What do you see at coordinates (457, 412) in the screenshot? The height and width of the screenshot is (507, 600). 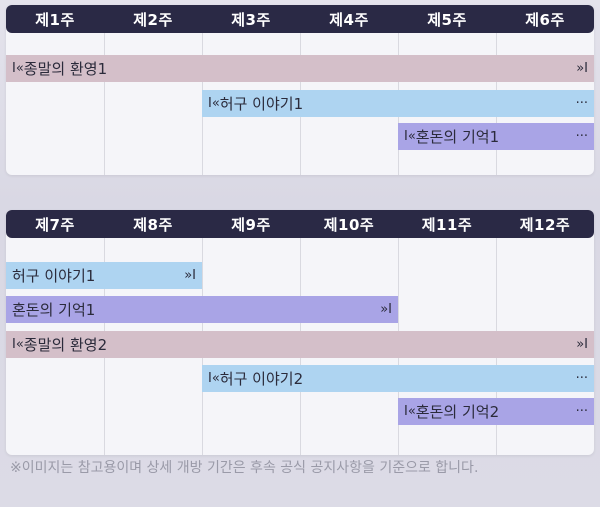 I see `event-label: 혼돈의 기억2` at bounding box center [457, 412].